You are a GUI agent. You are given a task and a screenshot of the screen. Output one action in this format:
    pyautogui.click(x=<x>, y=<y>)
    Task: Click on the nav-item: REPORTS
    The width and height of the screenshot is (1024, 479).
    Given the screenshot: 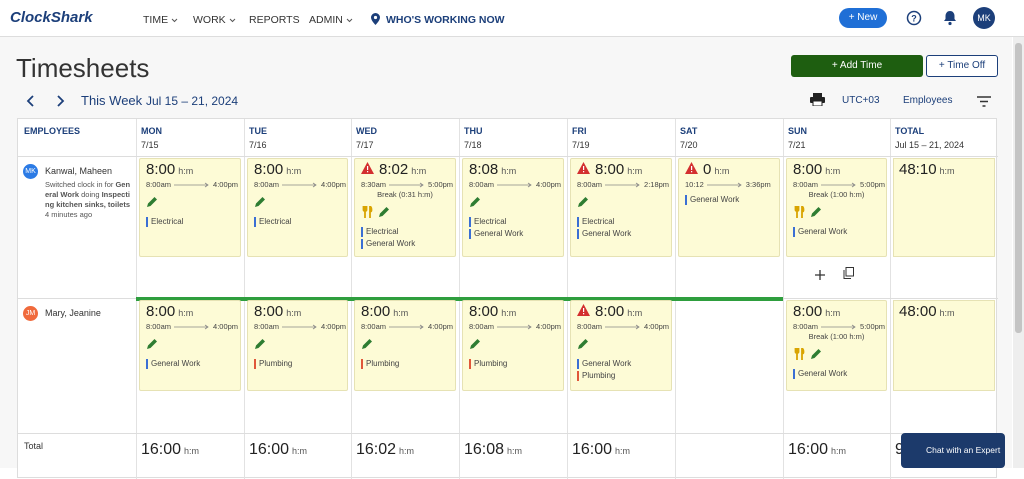 What is the action you would take?
    pyautogui.click(x=274, y=20)
    